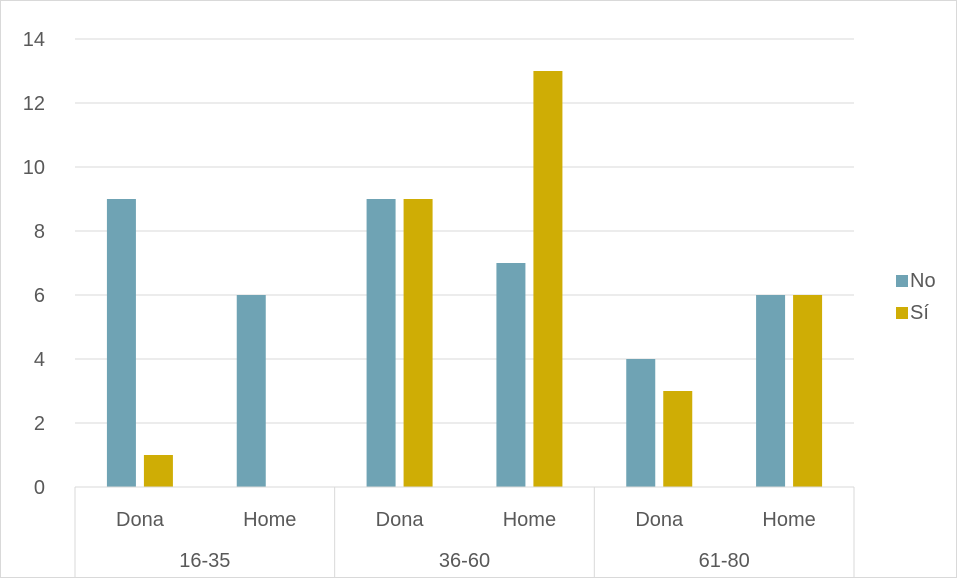 The height and width of the screenshot is (582, 957). Describe the element at coordinates (464, 561) in the screenshot. I see `x-group-label: 36-60` at that location.